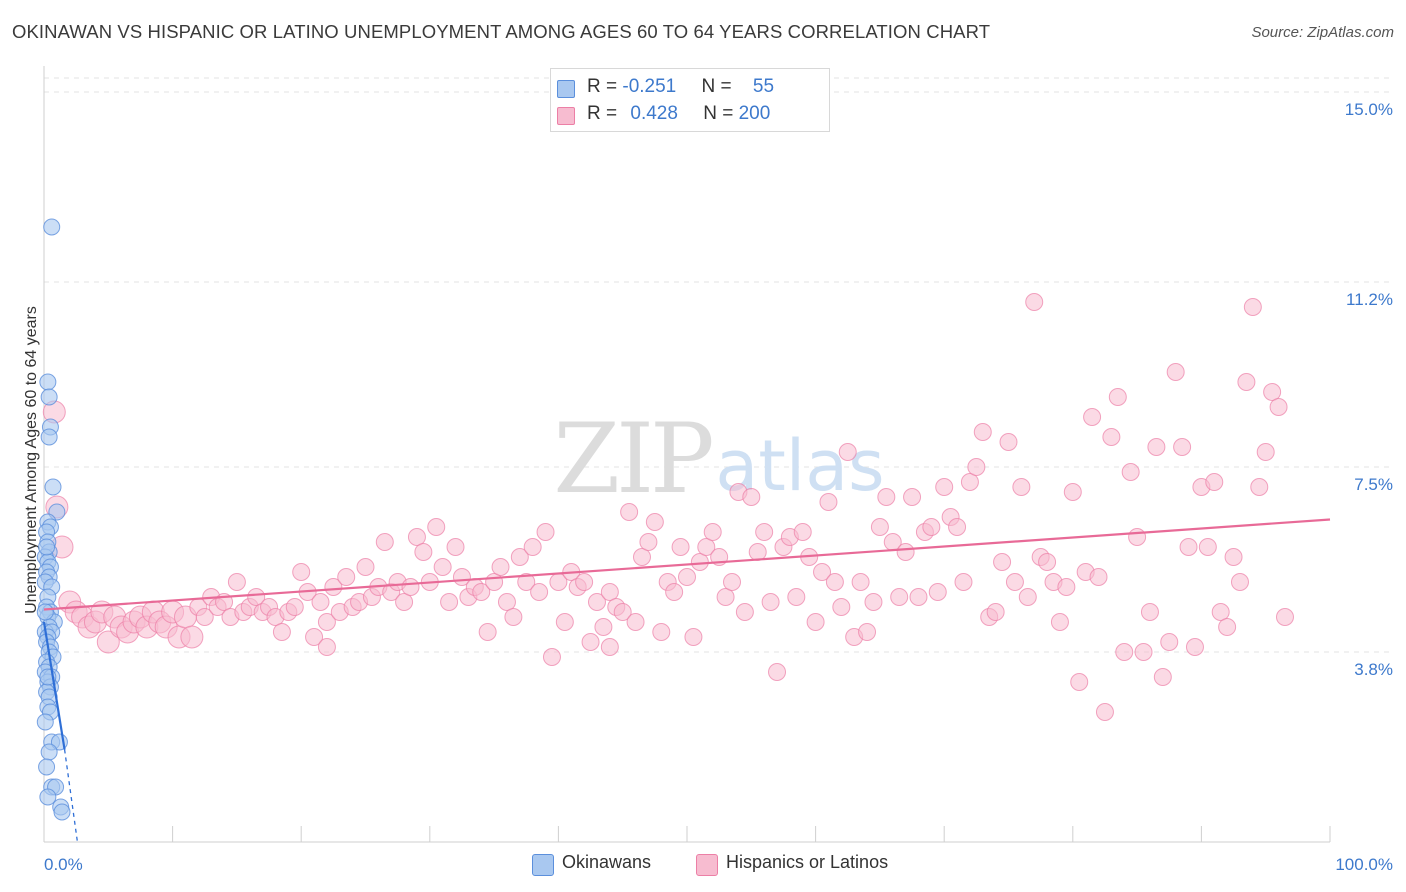 The width and height of the screenshot is (1406, 892). What do you see at coordinates (1369, 109) in the screenshot?
I see `y-tick-label: 15.0%` at bounding box center [1369, 109].